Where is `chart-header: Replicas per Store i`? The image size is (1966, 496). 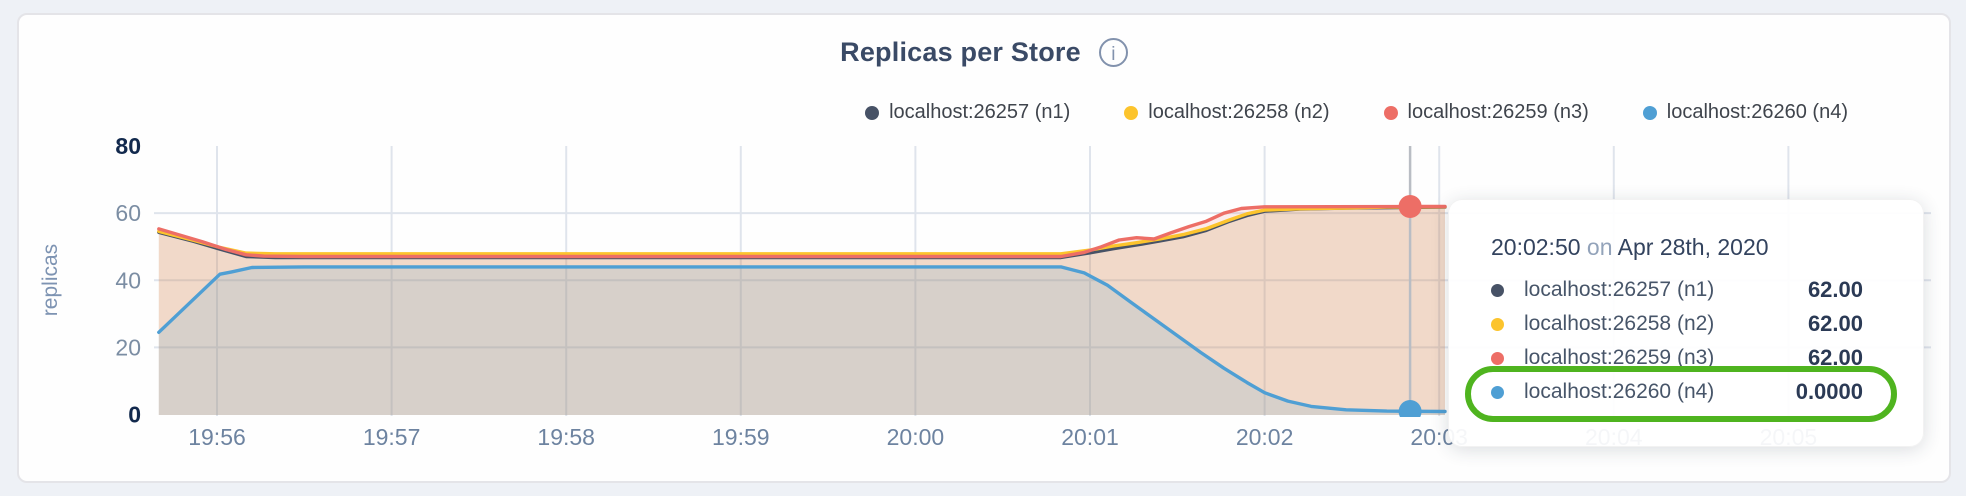 chart-header: Replicas per Store i is located at coordinates (984, 52).